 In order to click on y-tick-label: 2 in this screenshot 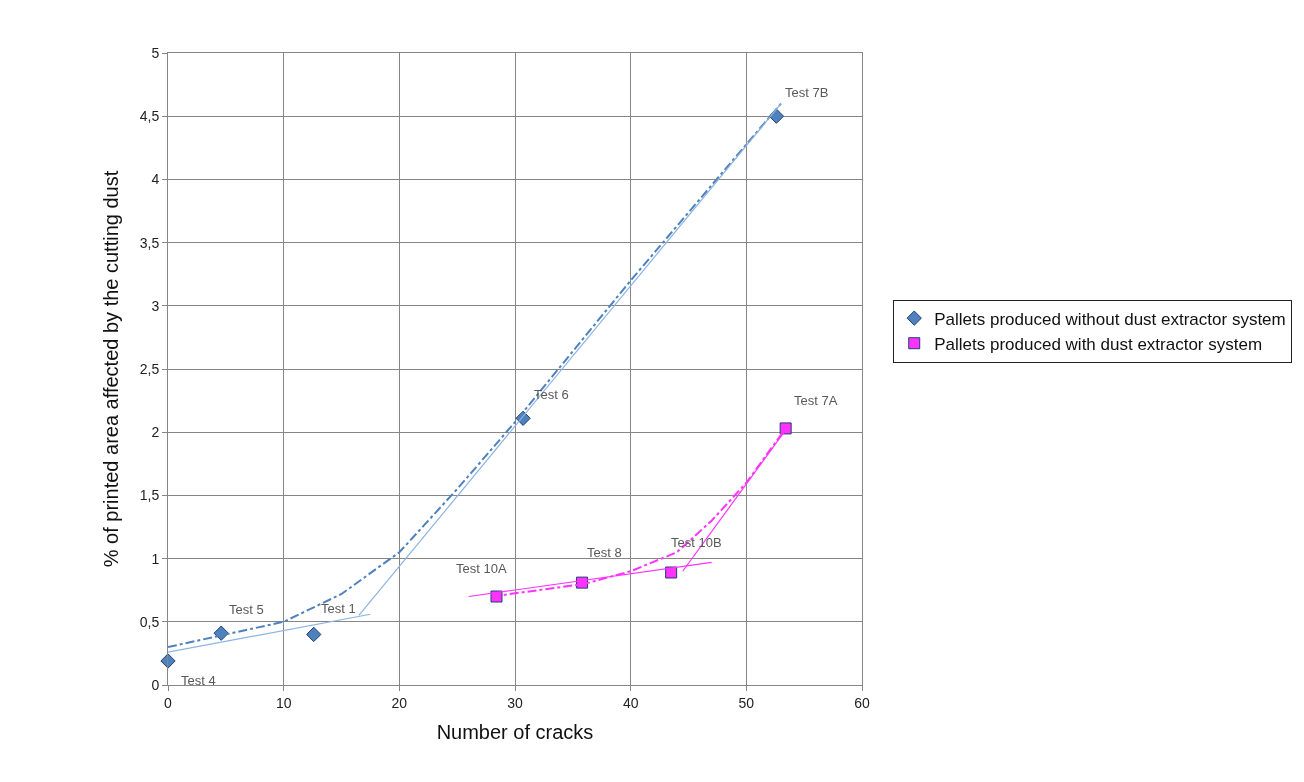, I will do `click(155, 432)`.